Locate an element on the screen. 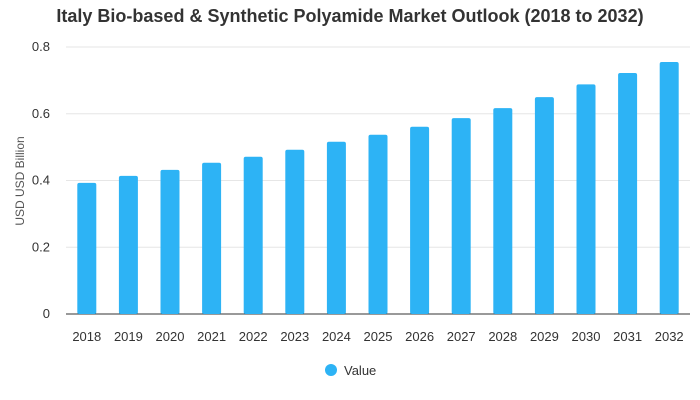 The image size is (700, 400). bar-2023 is located at coordinates (295, 231).